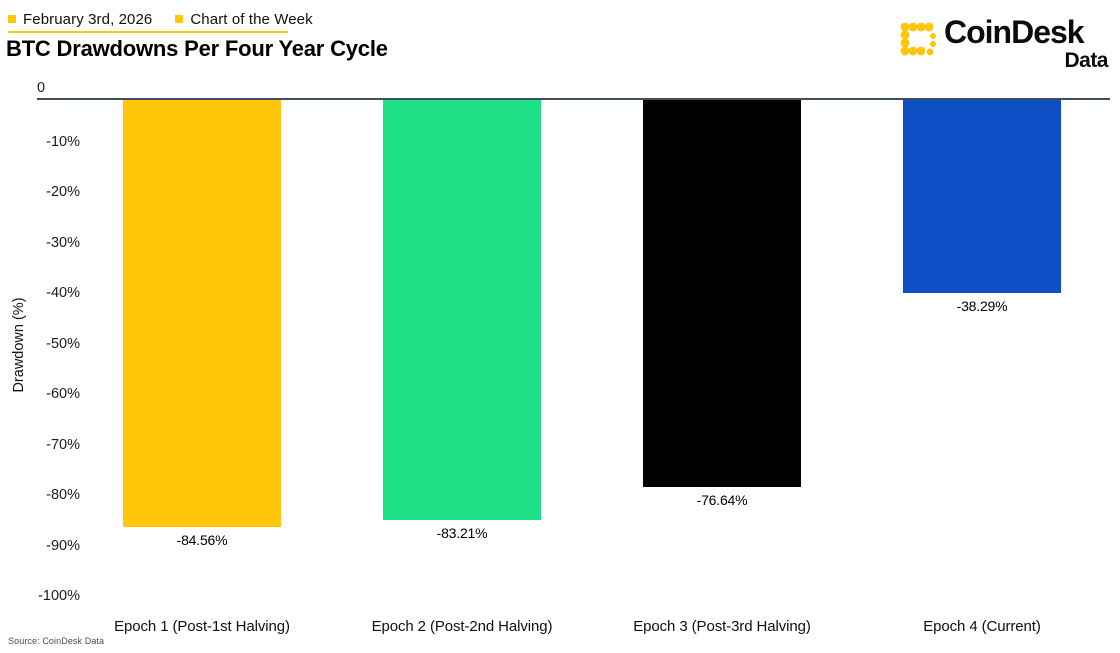 The height and width of the screenshot is (653, 1120). I want to click on coindesk-logo: CoinDesk Data, so click(1005, 45).